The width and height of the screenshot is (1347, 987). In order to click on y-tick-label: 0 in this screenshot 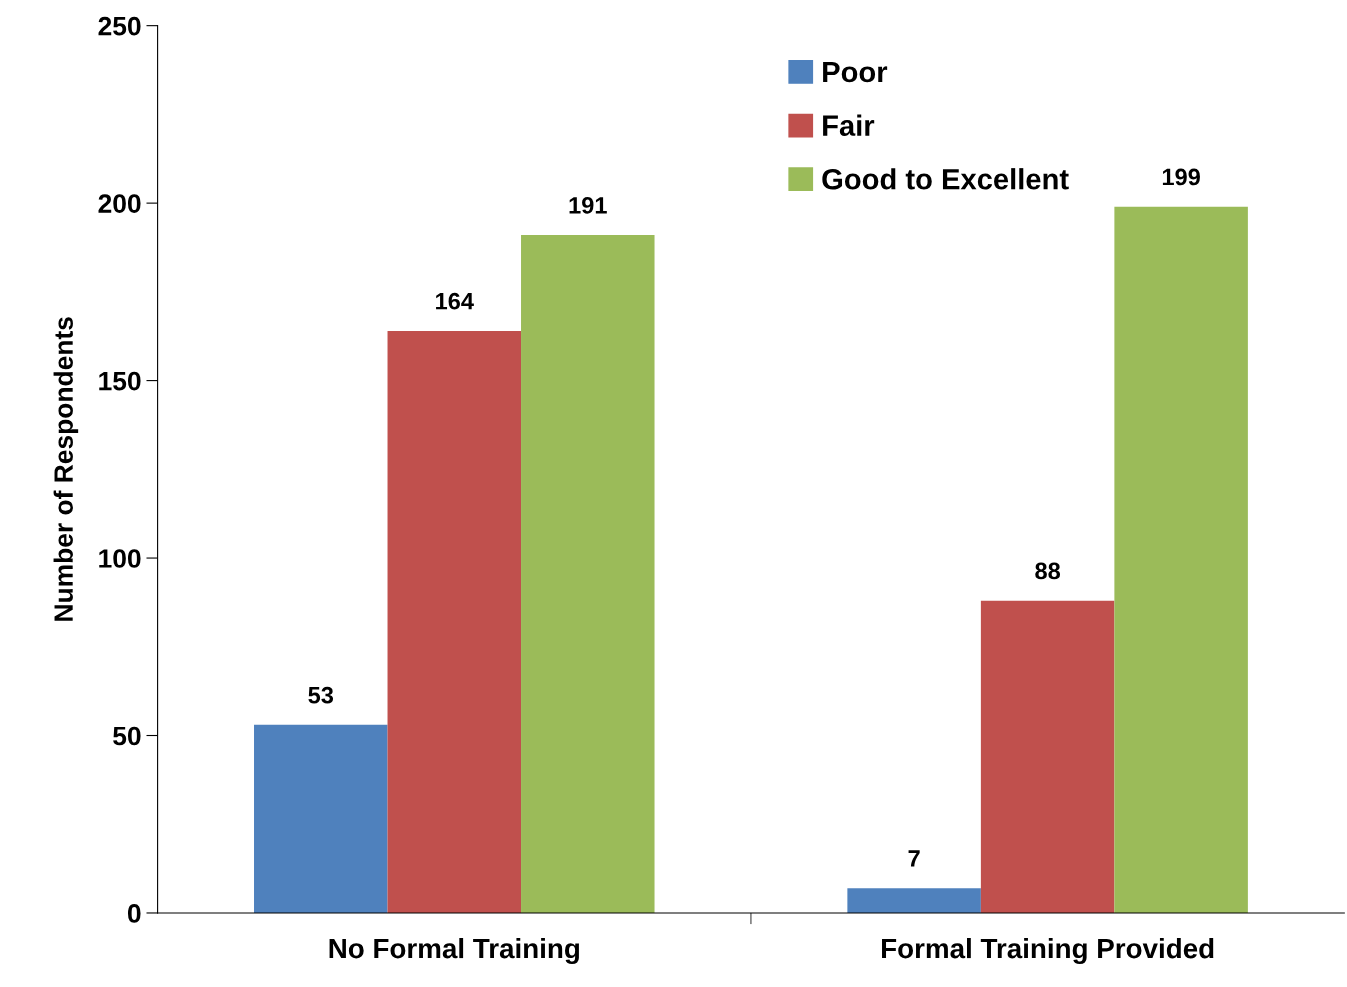, I will do `click(134, 913)`.